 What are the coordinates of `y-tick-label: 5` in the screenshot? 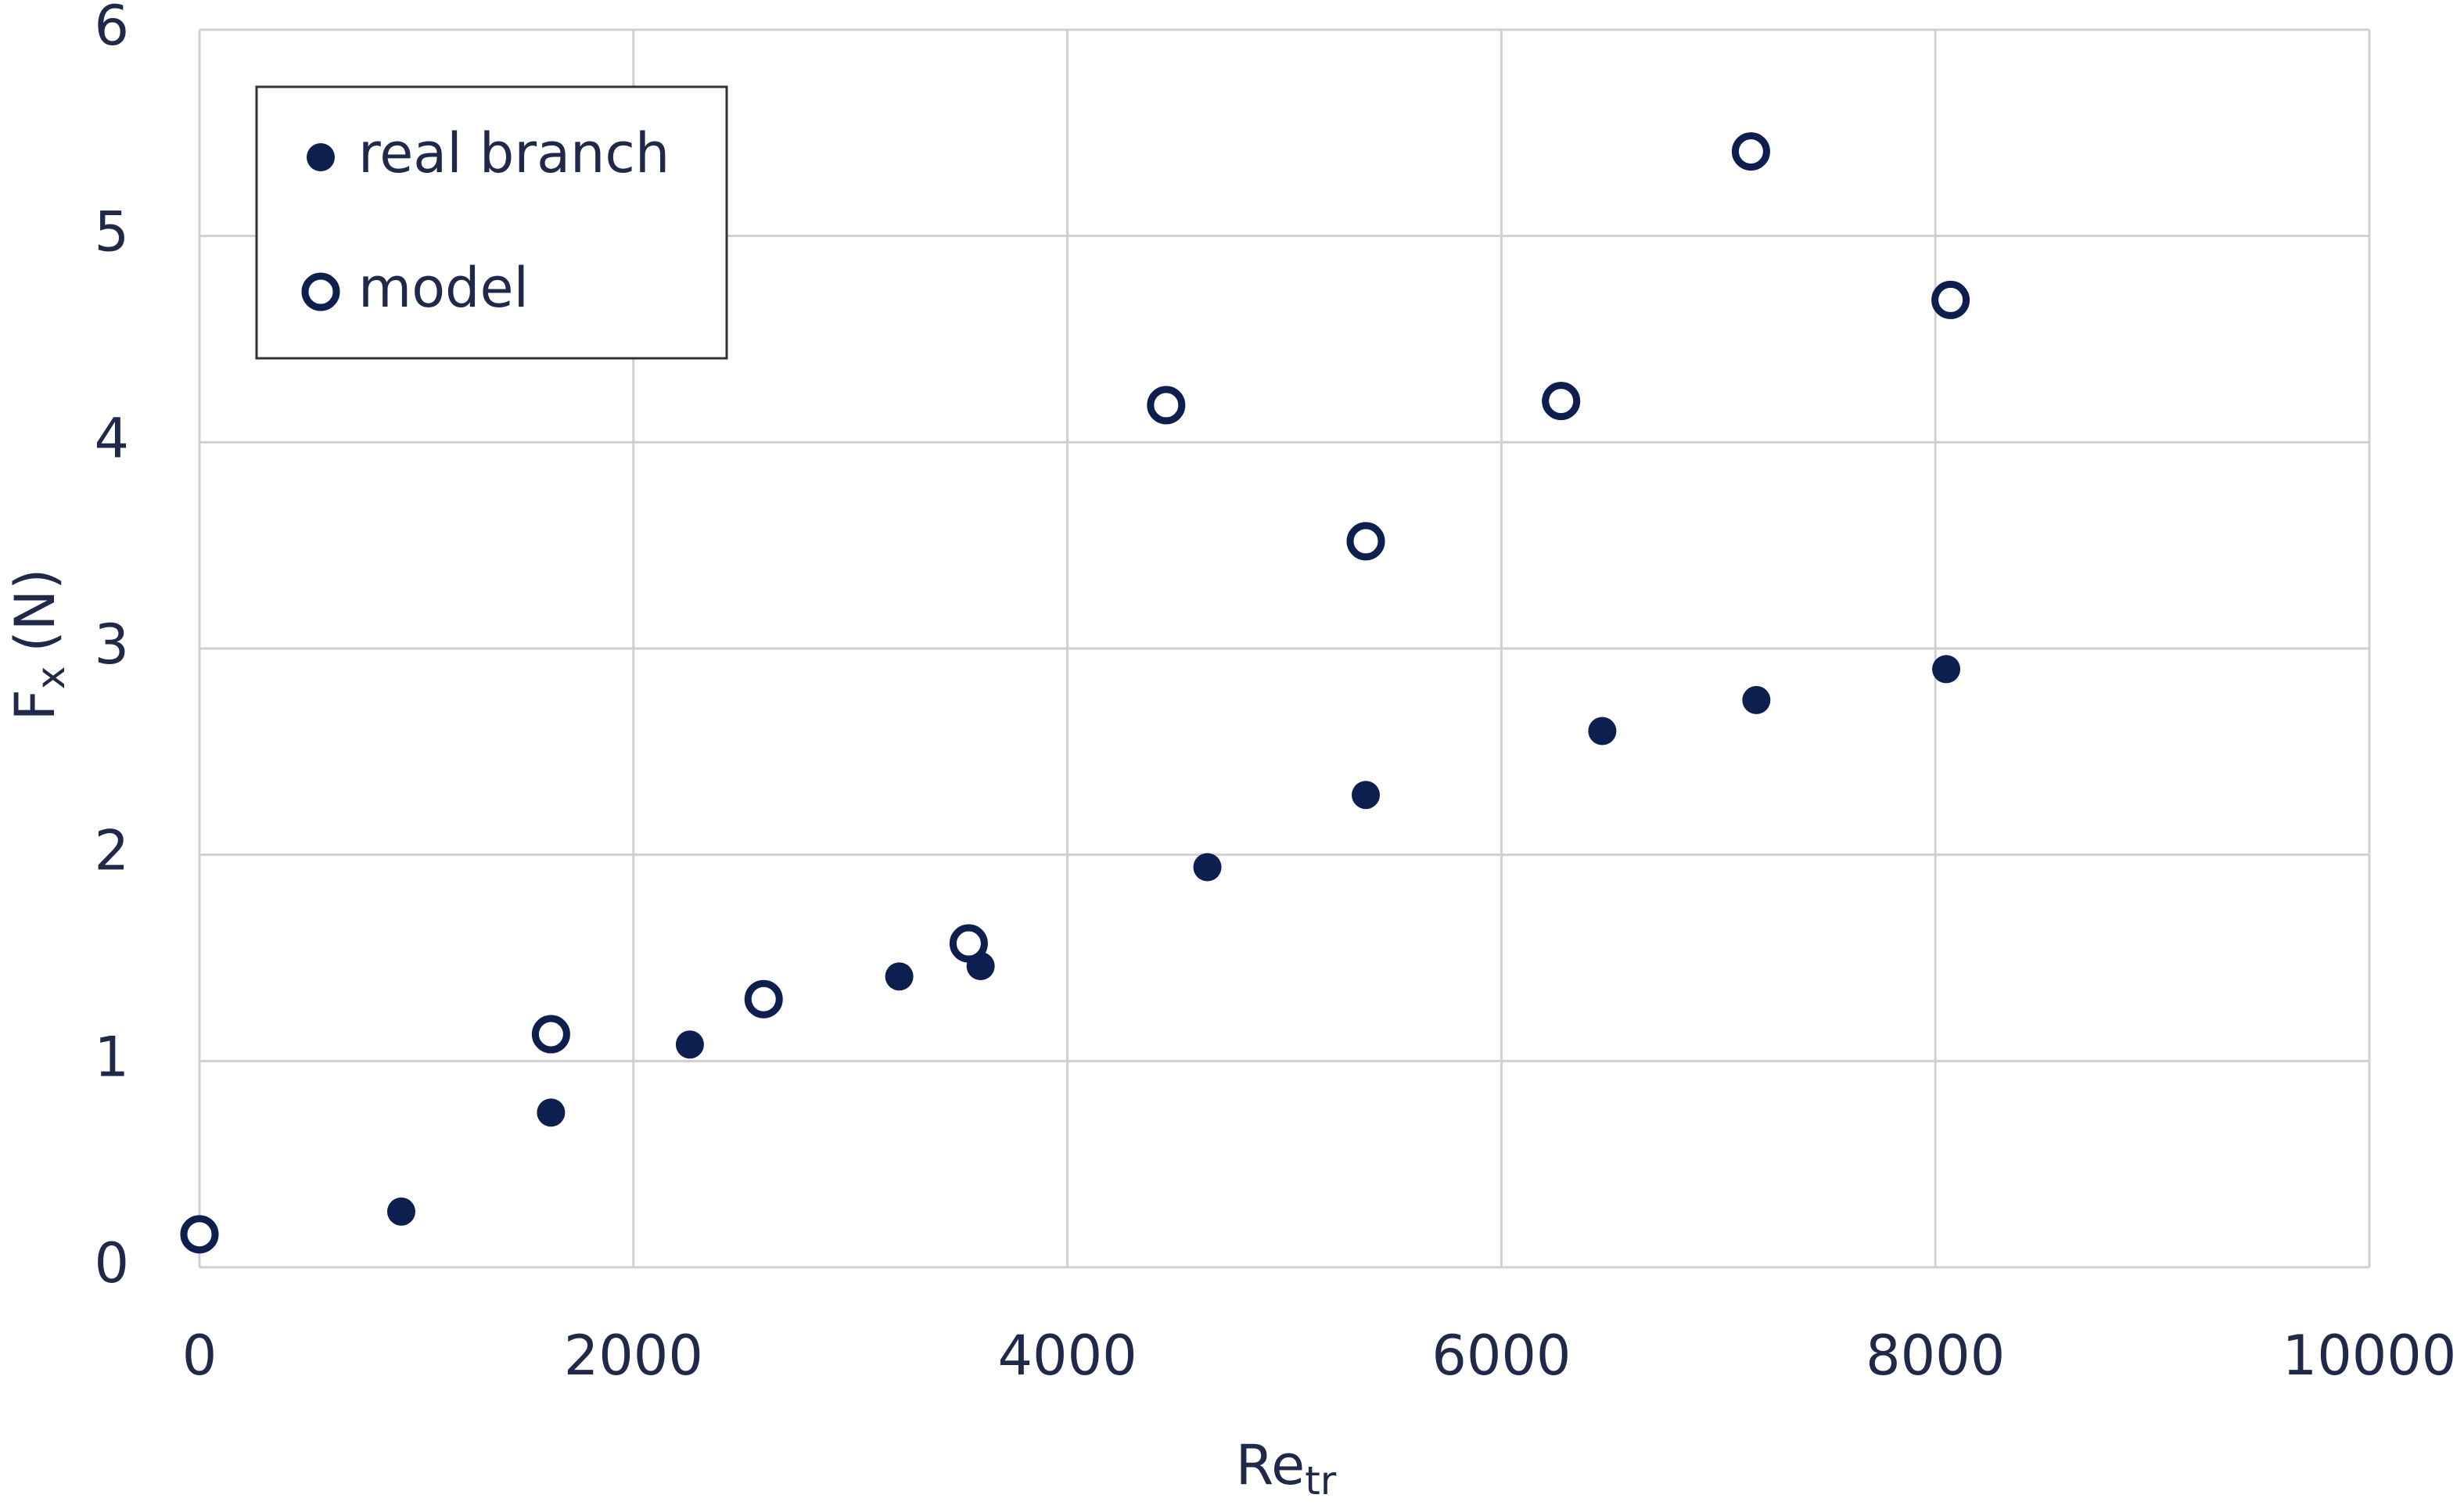 It's located at (111, 232).